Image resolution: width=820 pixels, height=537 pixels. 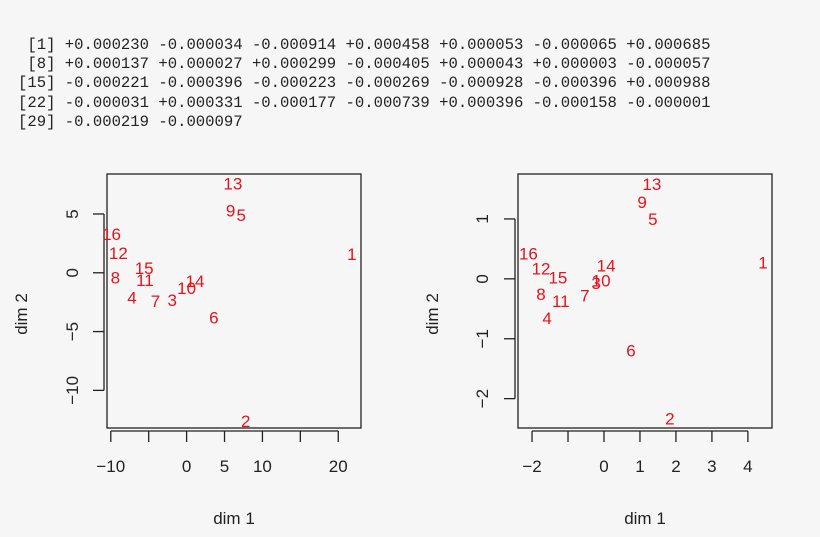 I want to click on x-axis: −10 0 5 10 20, so click(x=222, y=453).